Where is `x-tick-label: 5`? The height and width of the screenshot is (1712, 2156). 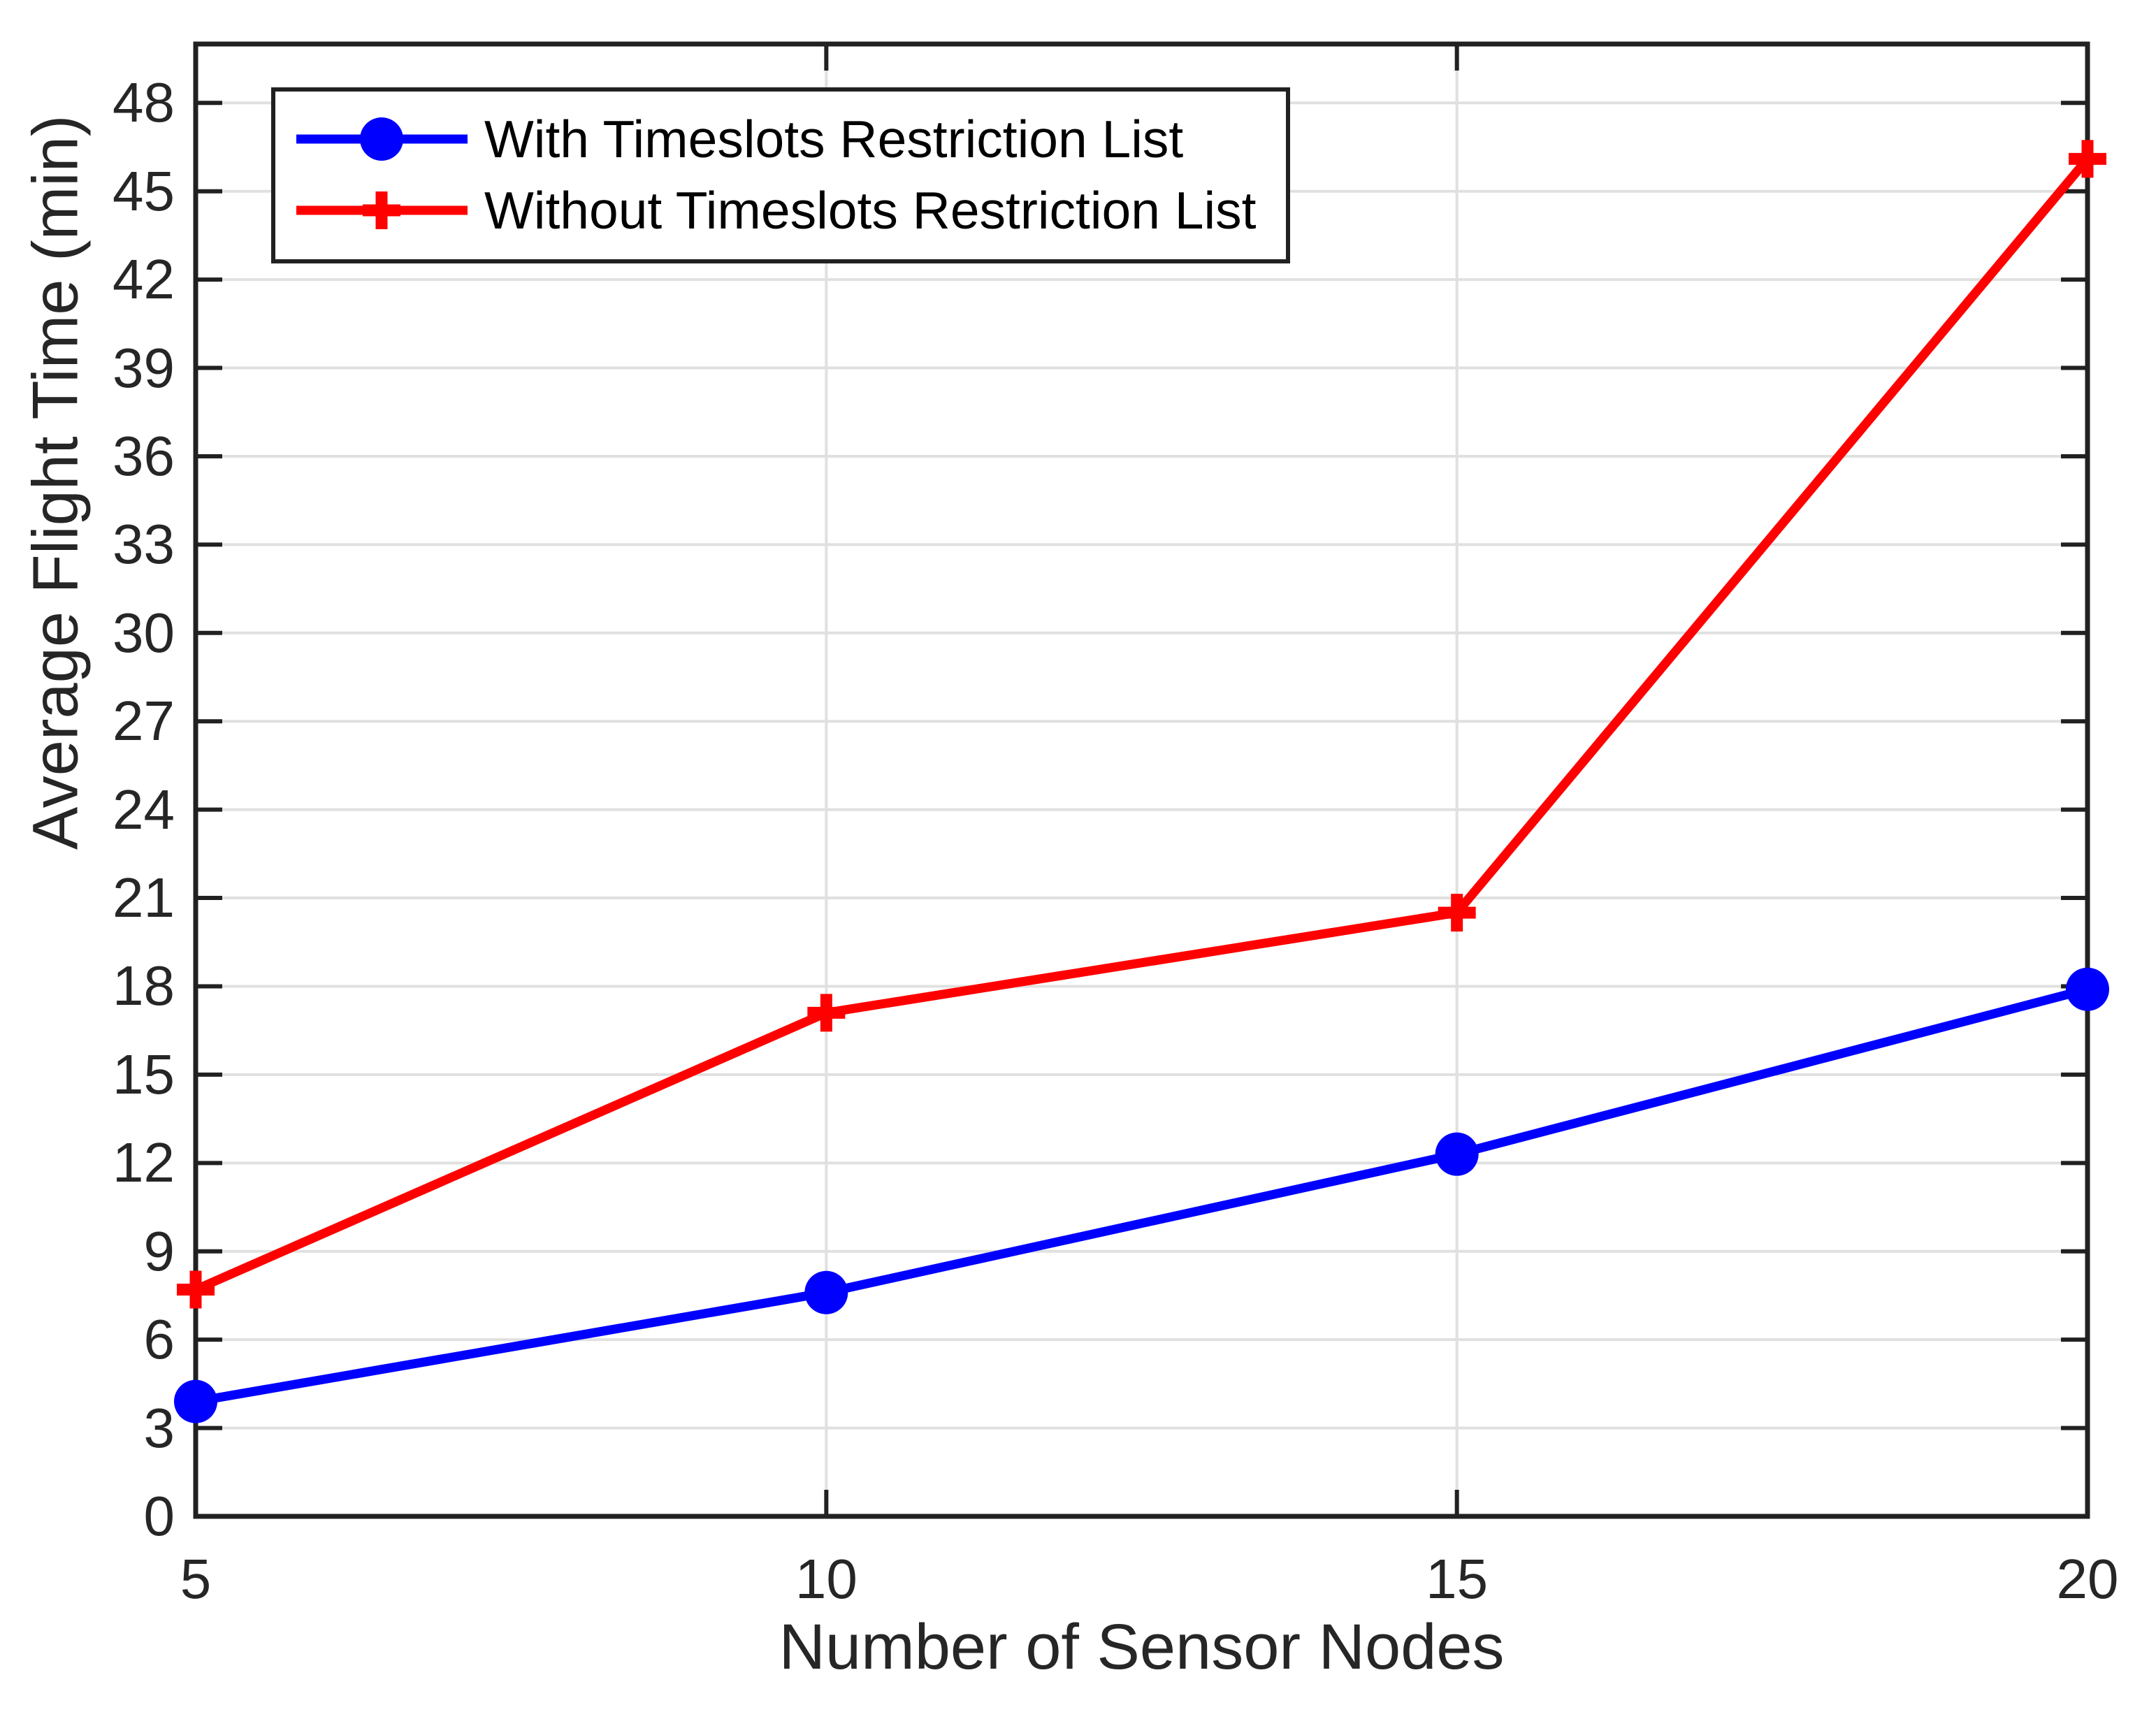
x-tick-label: 5 is located at coordinates (196, 1579).